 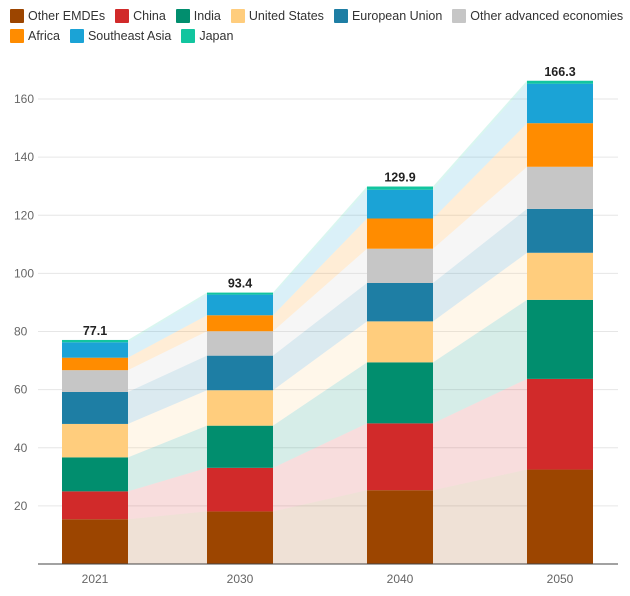 I want to click on x-tick-label: 2050, so click(x=560, y=579).